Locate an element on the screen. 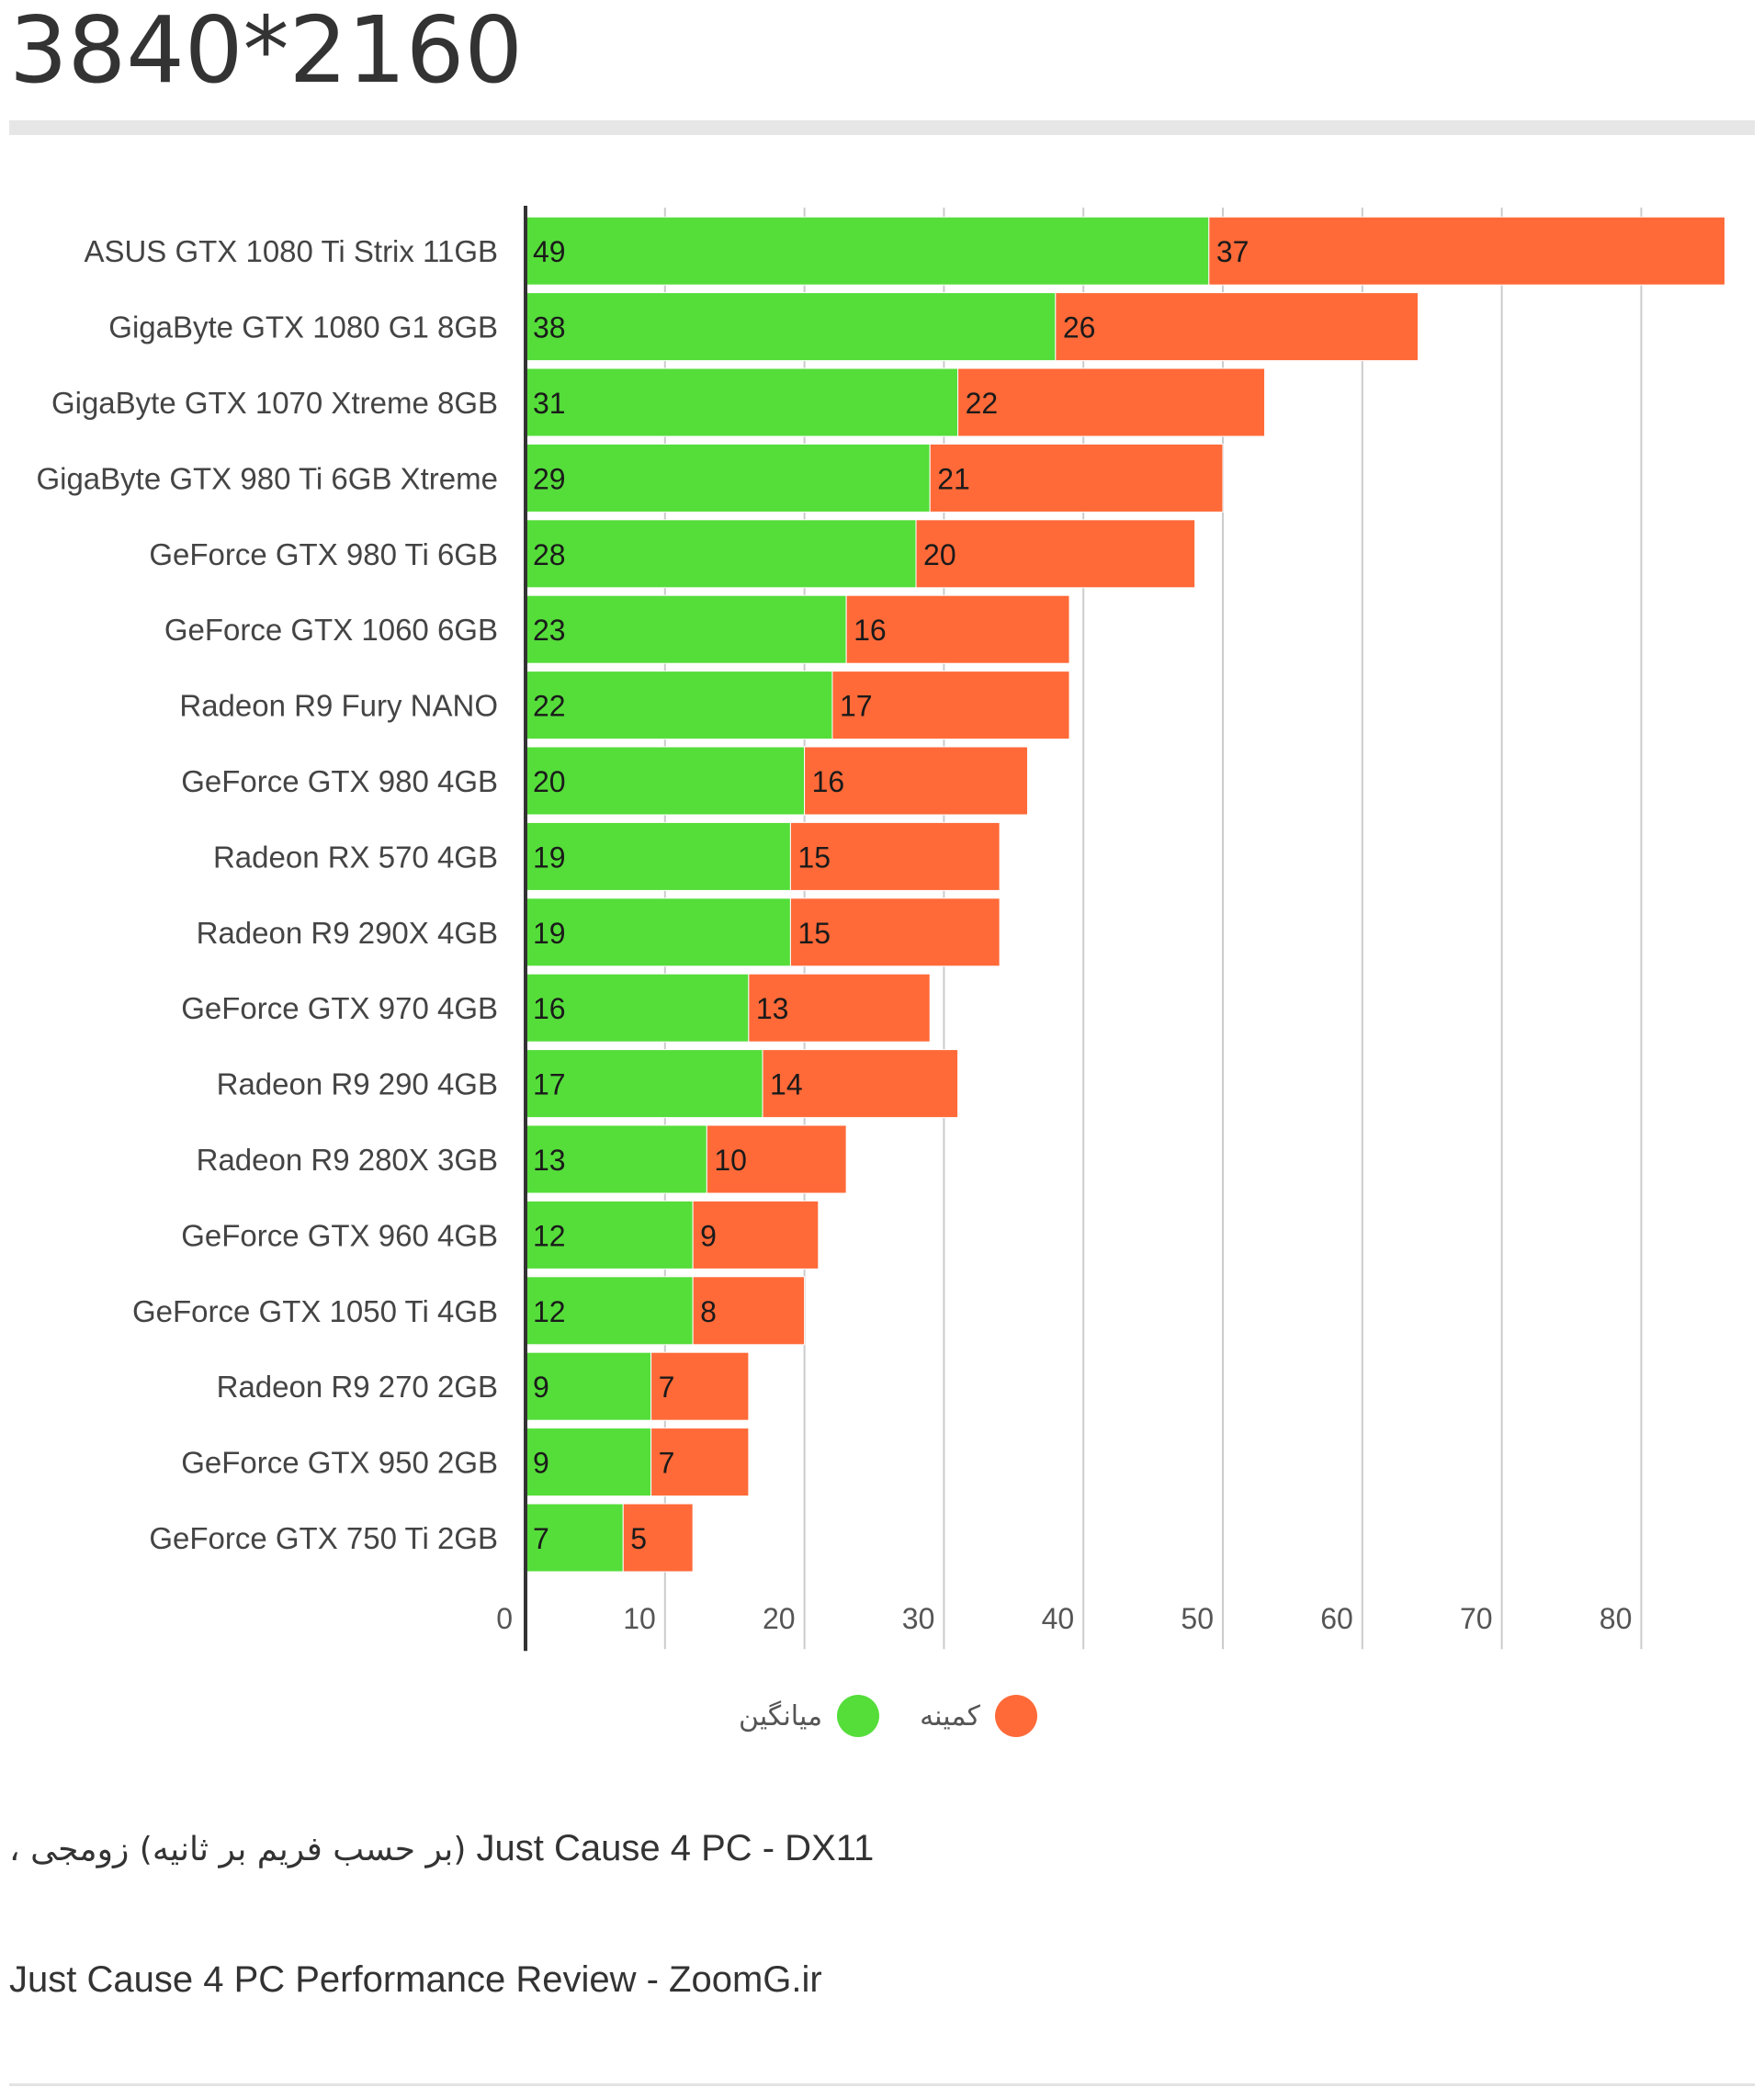 The width and height of the screenshot is (1764, 2099). page-title: 3840*2160 is located at coordinates (266, 52).